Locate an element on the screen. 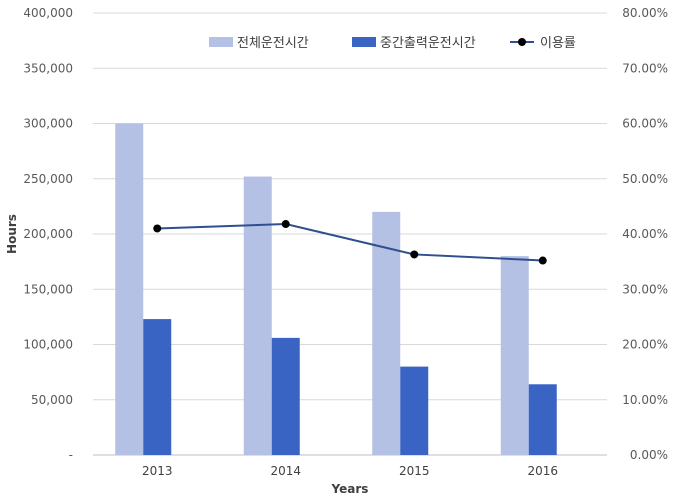 This screenshot has width=676, height=504. y-tick-label: 300,000 is located at coordinates (48, 124).